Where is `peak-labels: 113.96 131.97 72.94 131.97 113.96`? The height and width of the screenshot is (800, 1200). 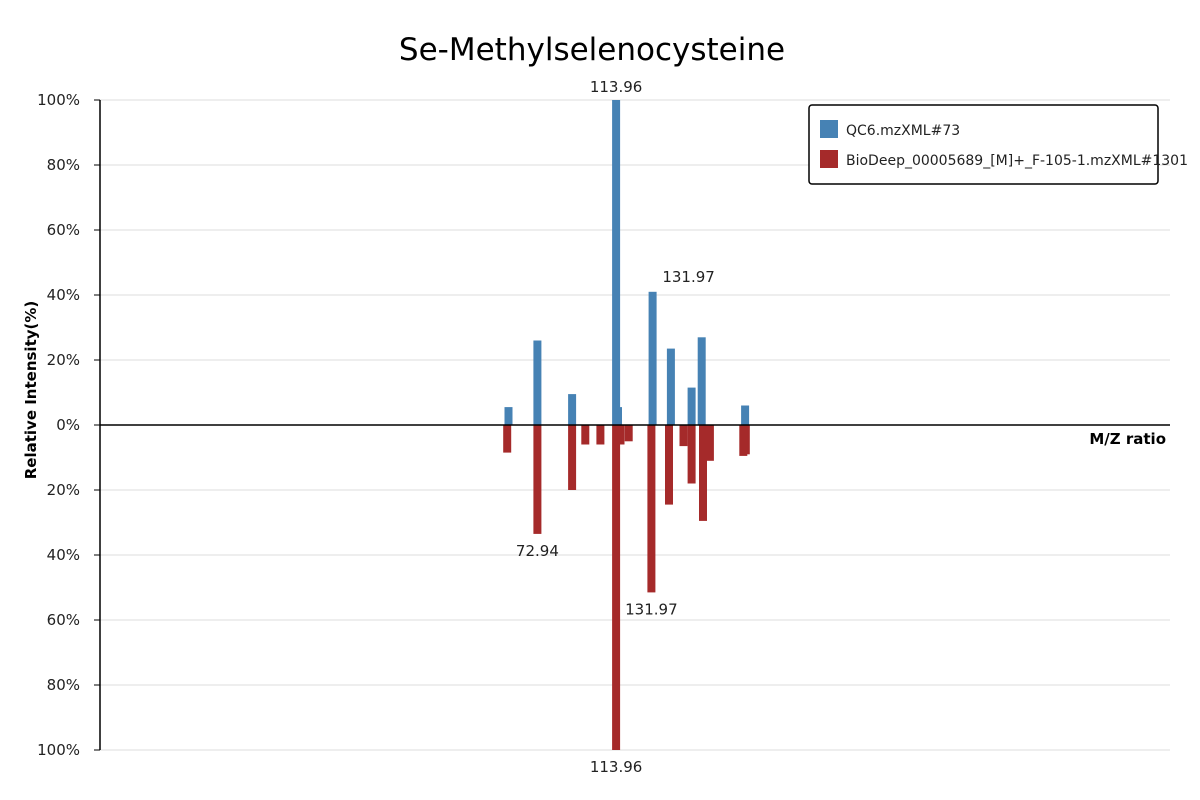 peak-labels: 113.96 131.97 72.94 131.97 113.96 is located at coordinates (615, 427).